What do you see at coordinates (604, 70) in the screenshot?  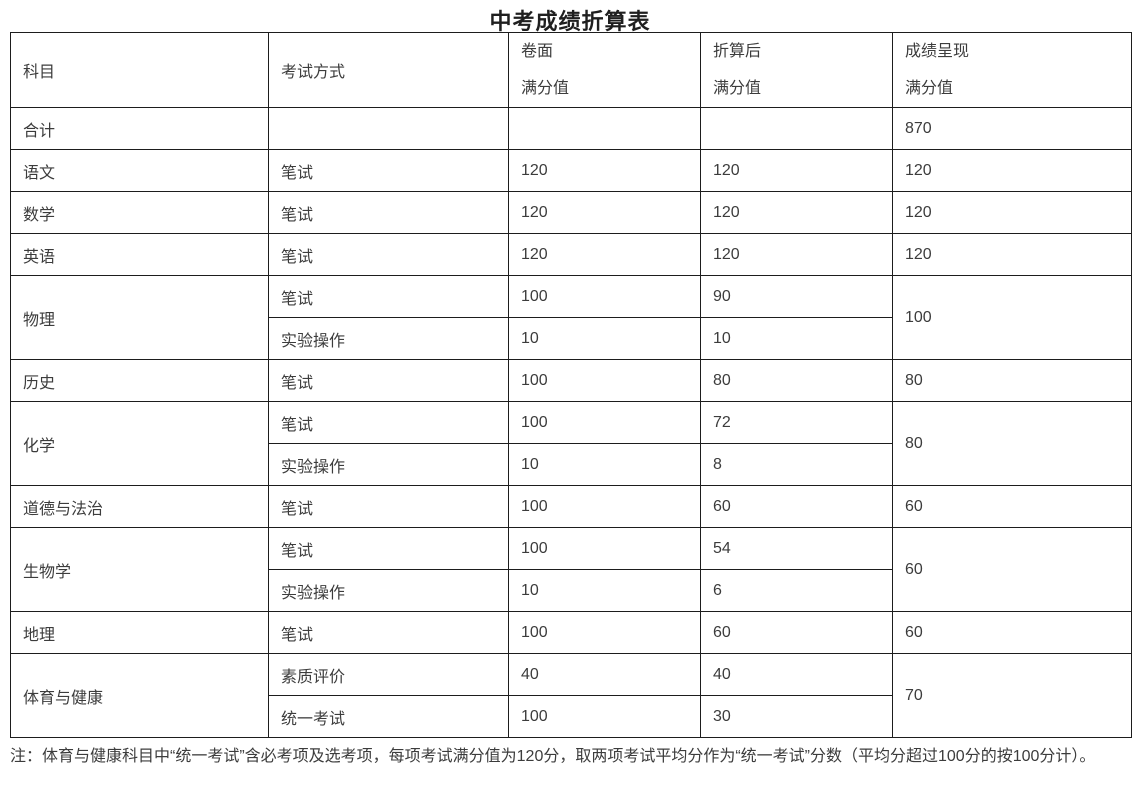 I see `header-paper-fullscore: 卷面 满分值` at bounding box center [604, 70].